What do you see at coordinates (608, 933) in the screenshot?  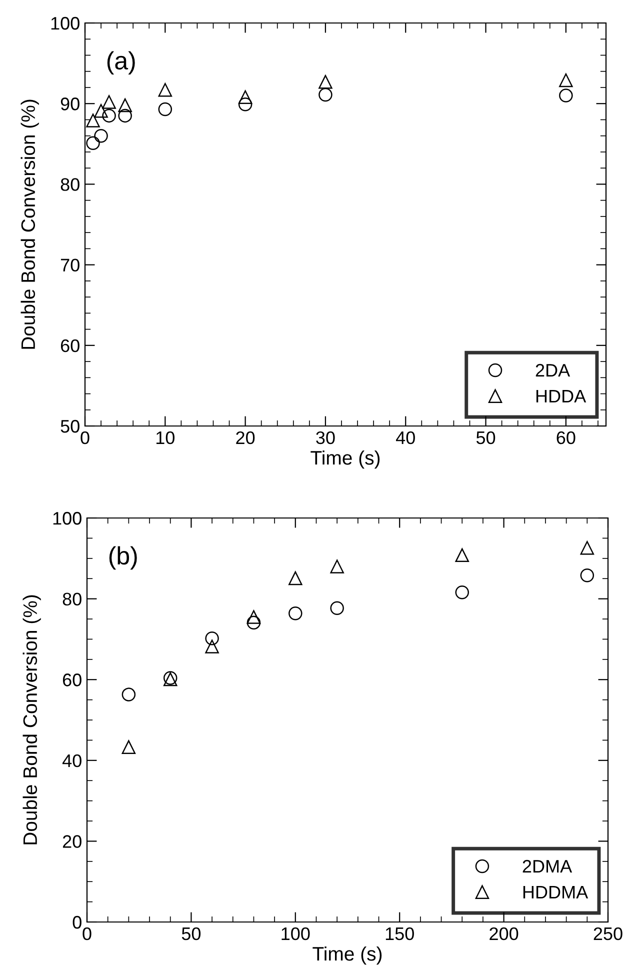 I see `x-tick-label: 250` at bounding box center [608, 933].